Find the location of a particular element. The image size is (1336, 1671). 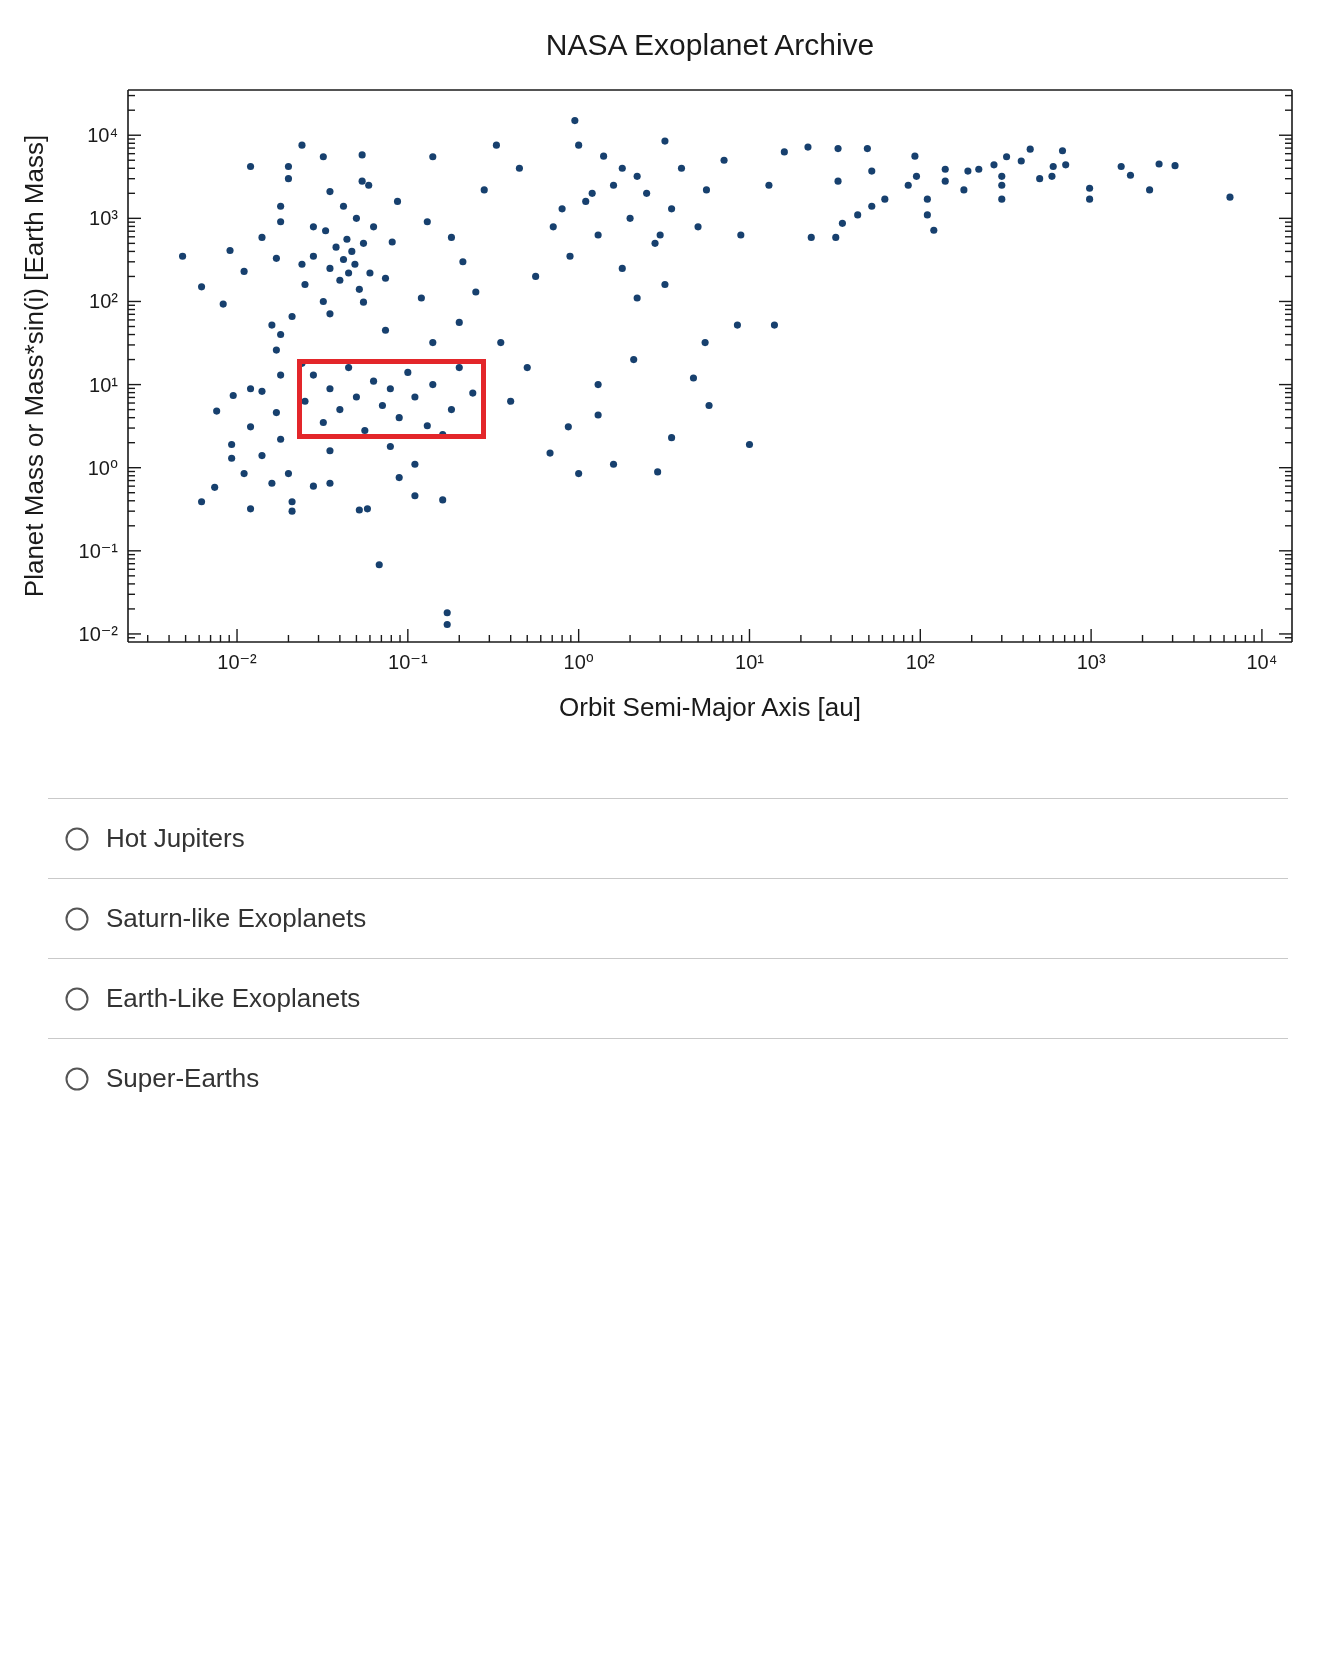

y-tick-label: 10⁰ is located at coordinates (102, 467).